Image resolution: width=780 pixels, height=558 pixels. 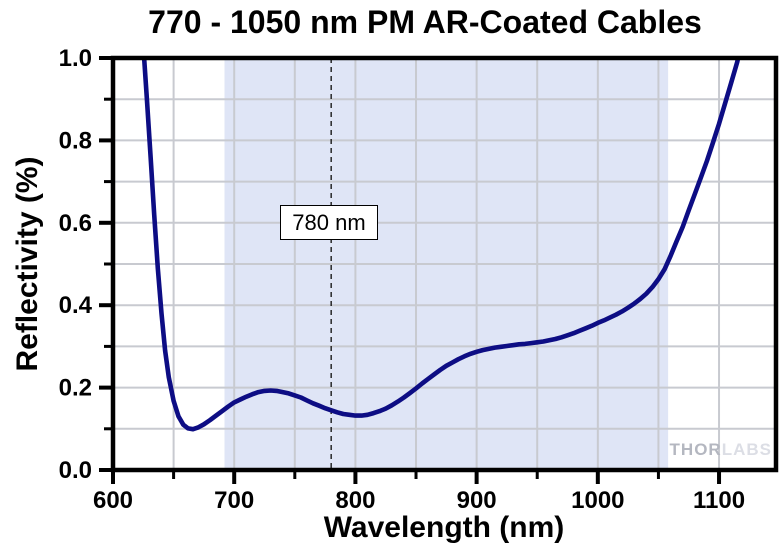 I want to click on x-axis-title: Wavelength (nm), so click(x=444, y=527).